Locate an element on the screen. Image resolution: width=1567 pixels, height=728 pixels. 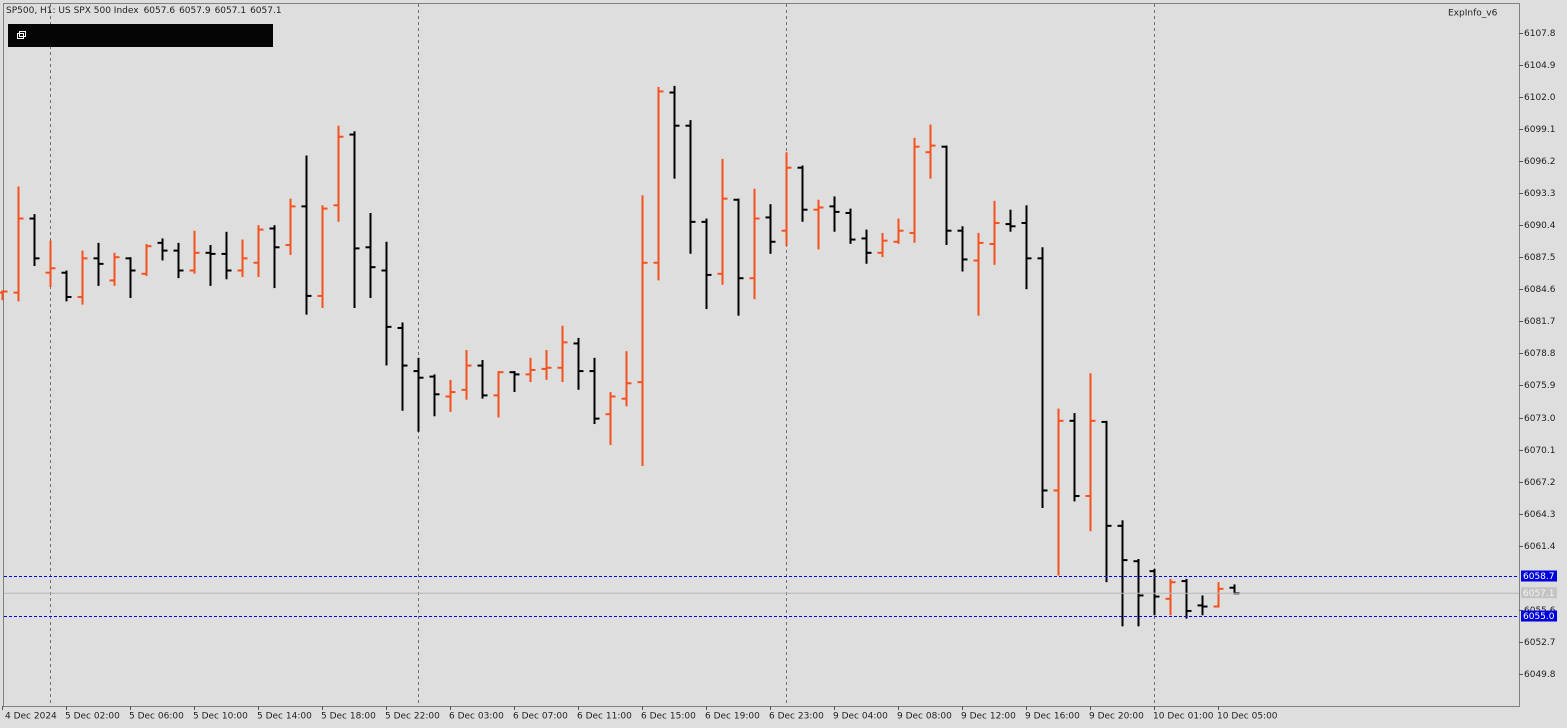
y-tick-label: 6049.8 is located at coordinates (1540, 675).